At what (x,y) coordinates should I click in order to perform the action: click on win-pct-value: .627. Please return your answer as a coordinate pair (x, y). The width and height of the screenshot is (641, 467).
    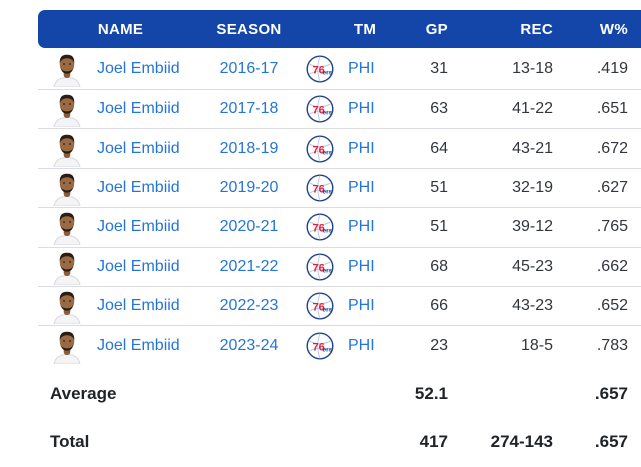
    Looking at the image, I should click on (612, 187).